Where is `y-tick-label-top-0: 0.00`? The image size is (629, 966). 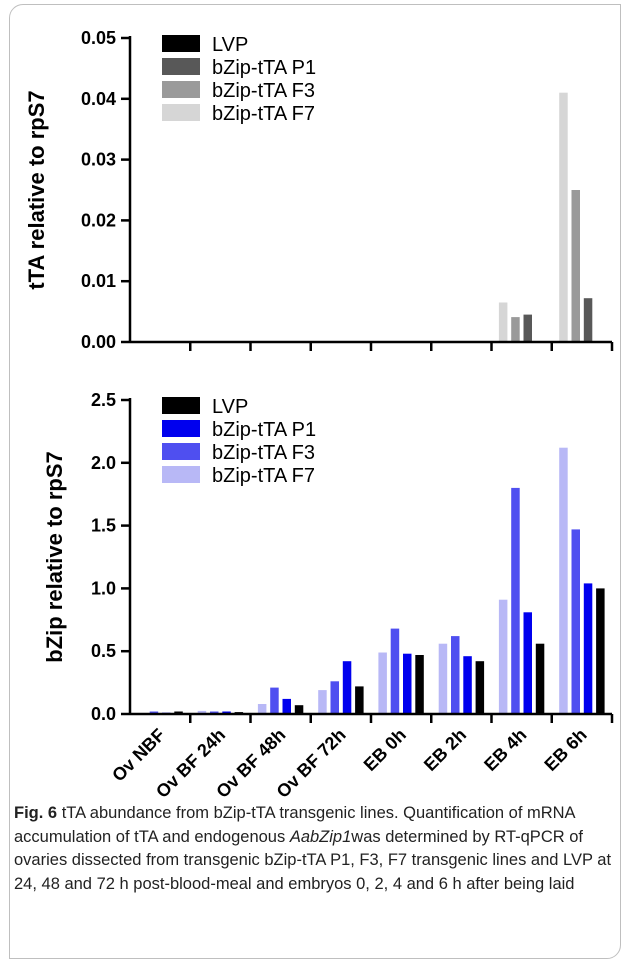
y-tick-label-top-0: 0.00 is located at coordinates (98, 342).